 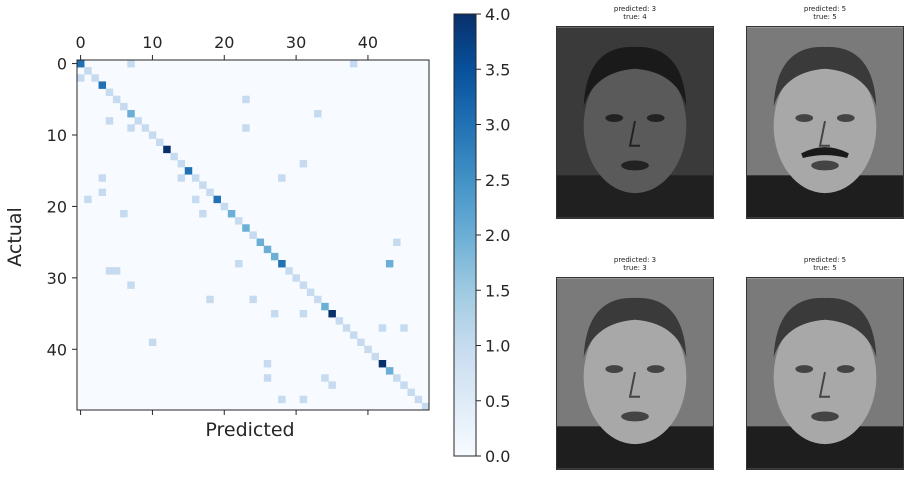 I want to click on x-tick-label: 40, so click(x=368, y=42).